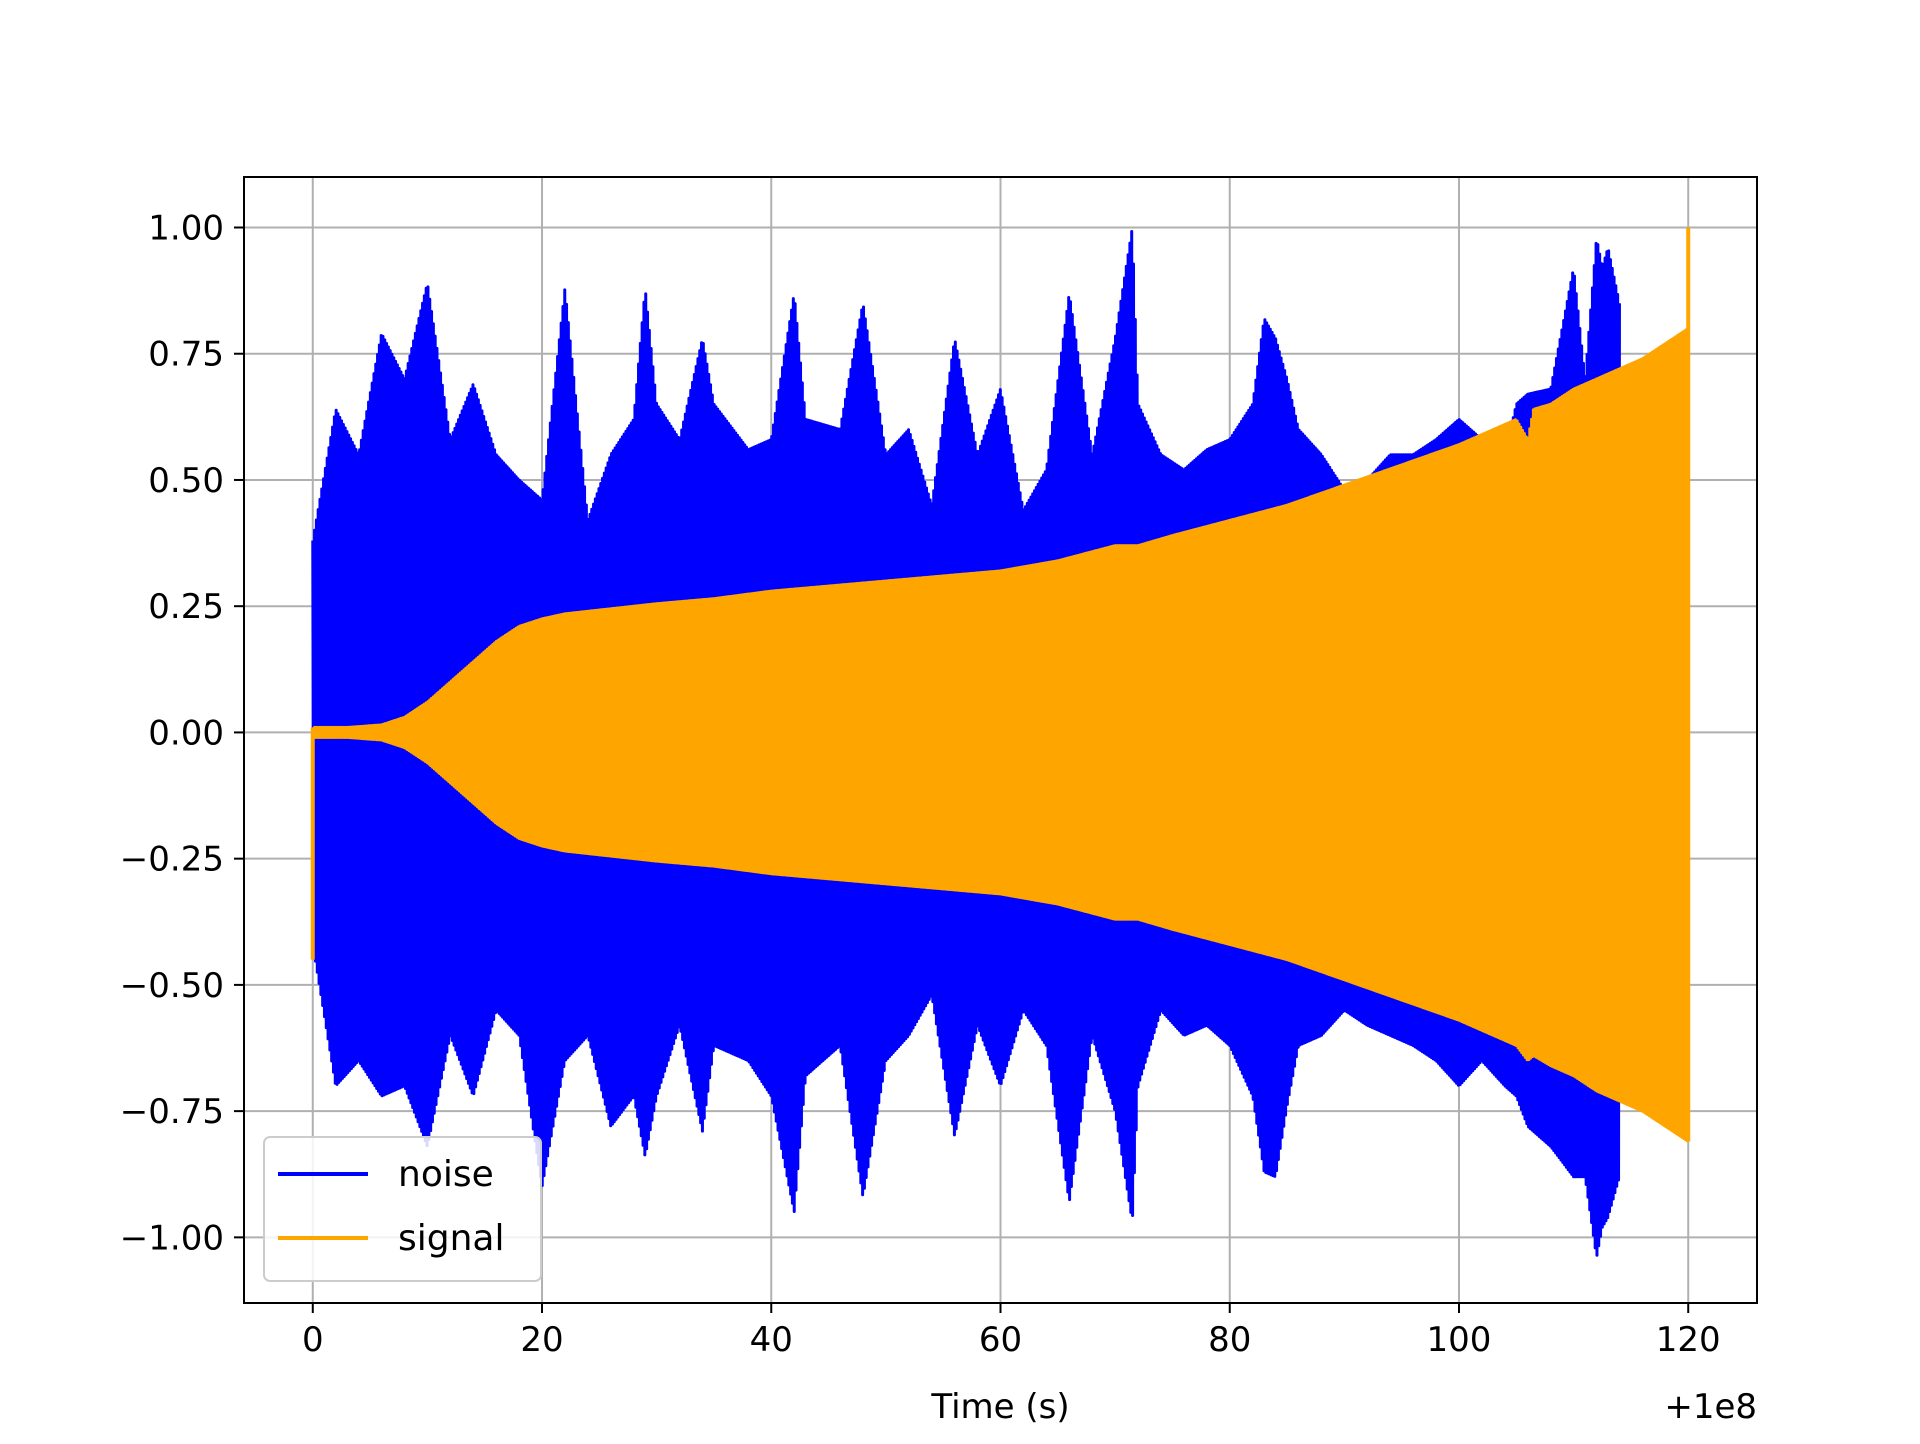  Describe the element at coordinates (1688, 1340) in the screenshot. I see `x-tick-label-6: 120` at that location.